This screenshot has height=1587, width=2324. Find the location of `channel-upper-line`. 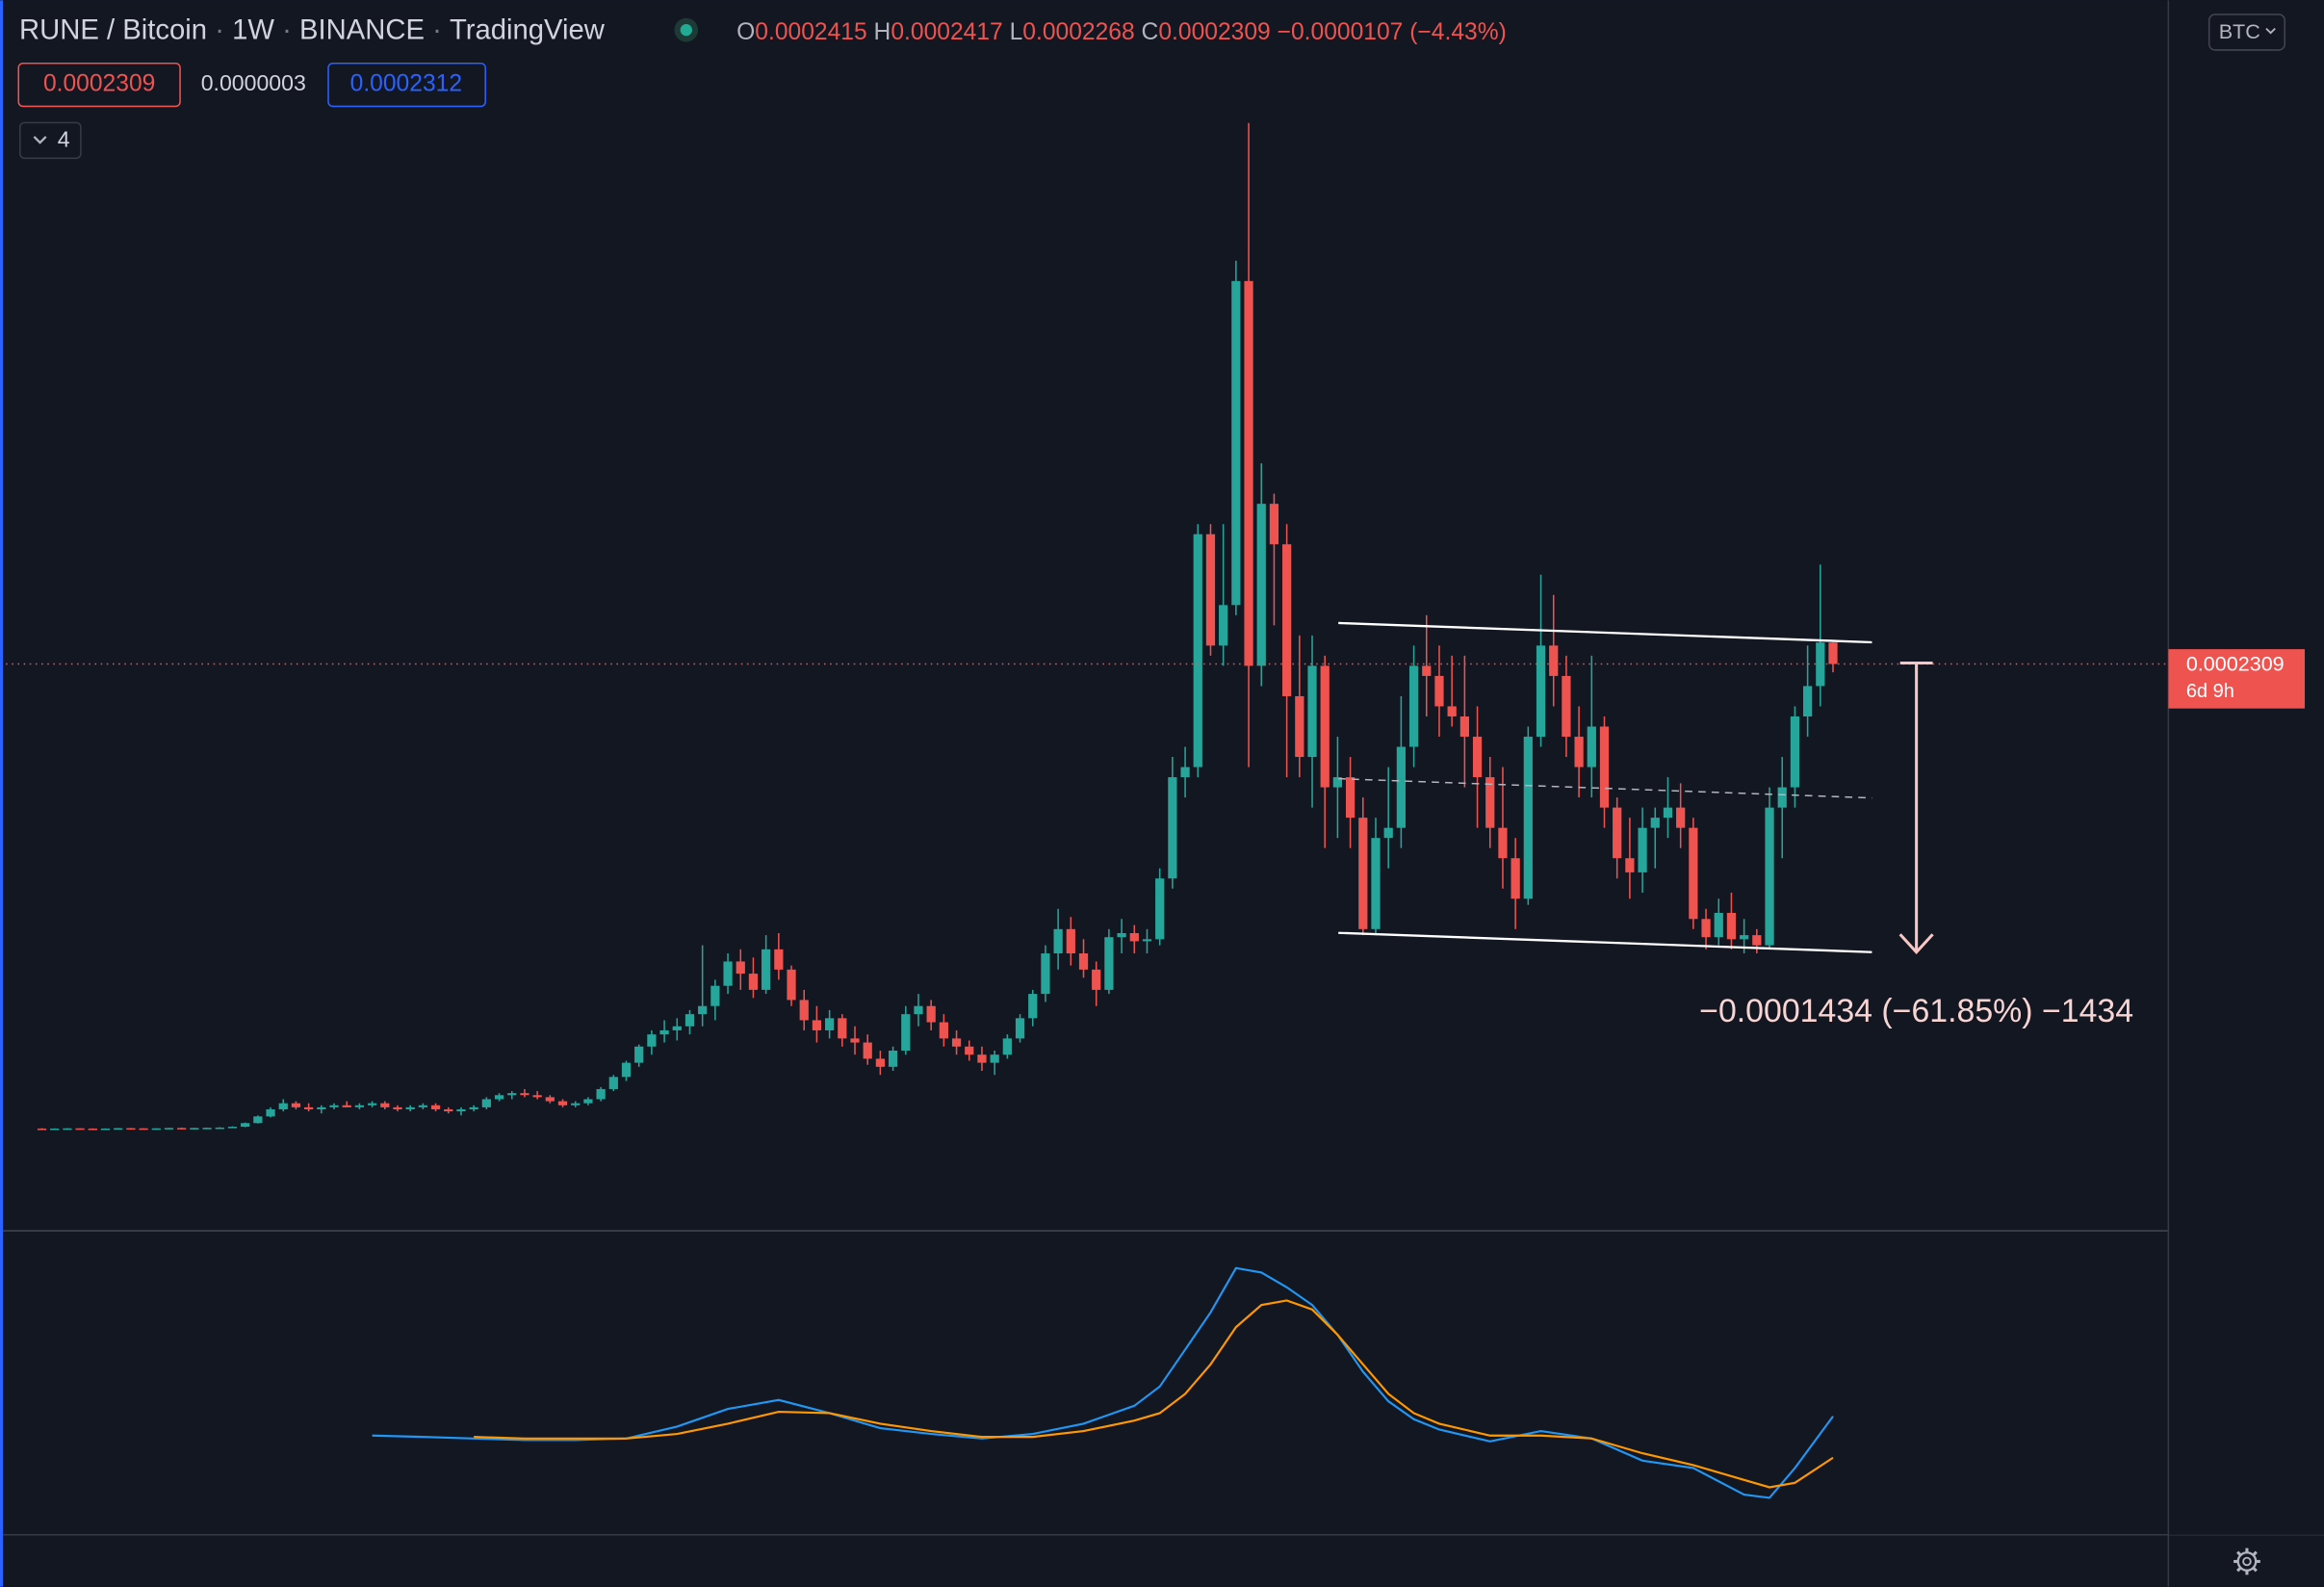

channel-upper-line is located at coordinates (1605, 632).